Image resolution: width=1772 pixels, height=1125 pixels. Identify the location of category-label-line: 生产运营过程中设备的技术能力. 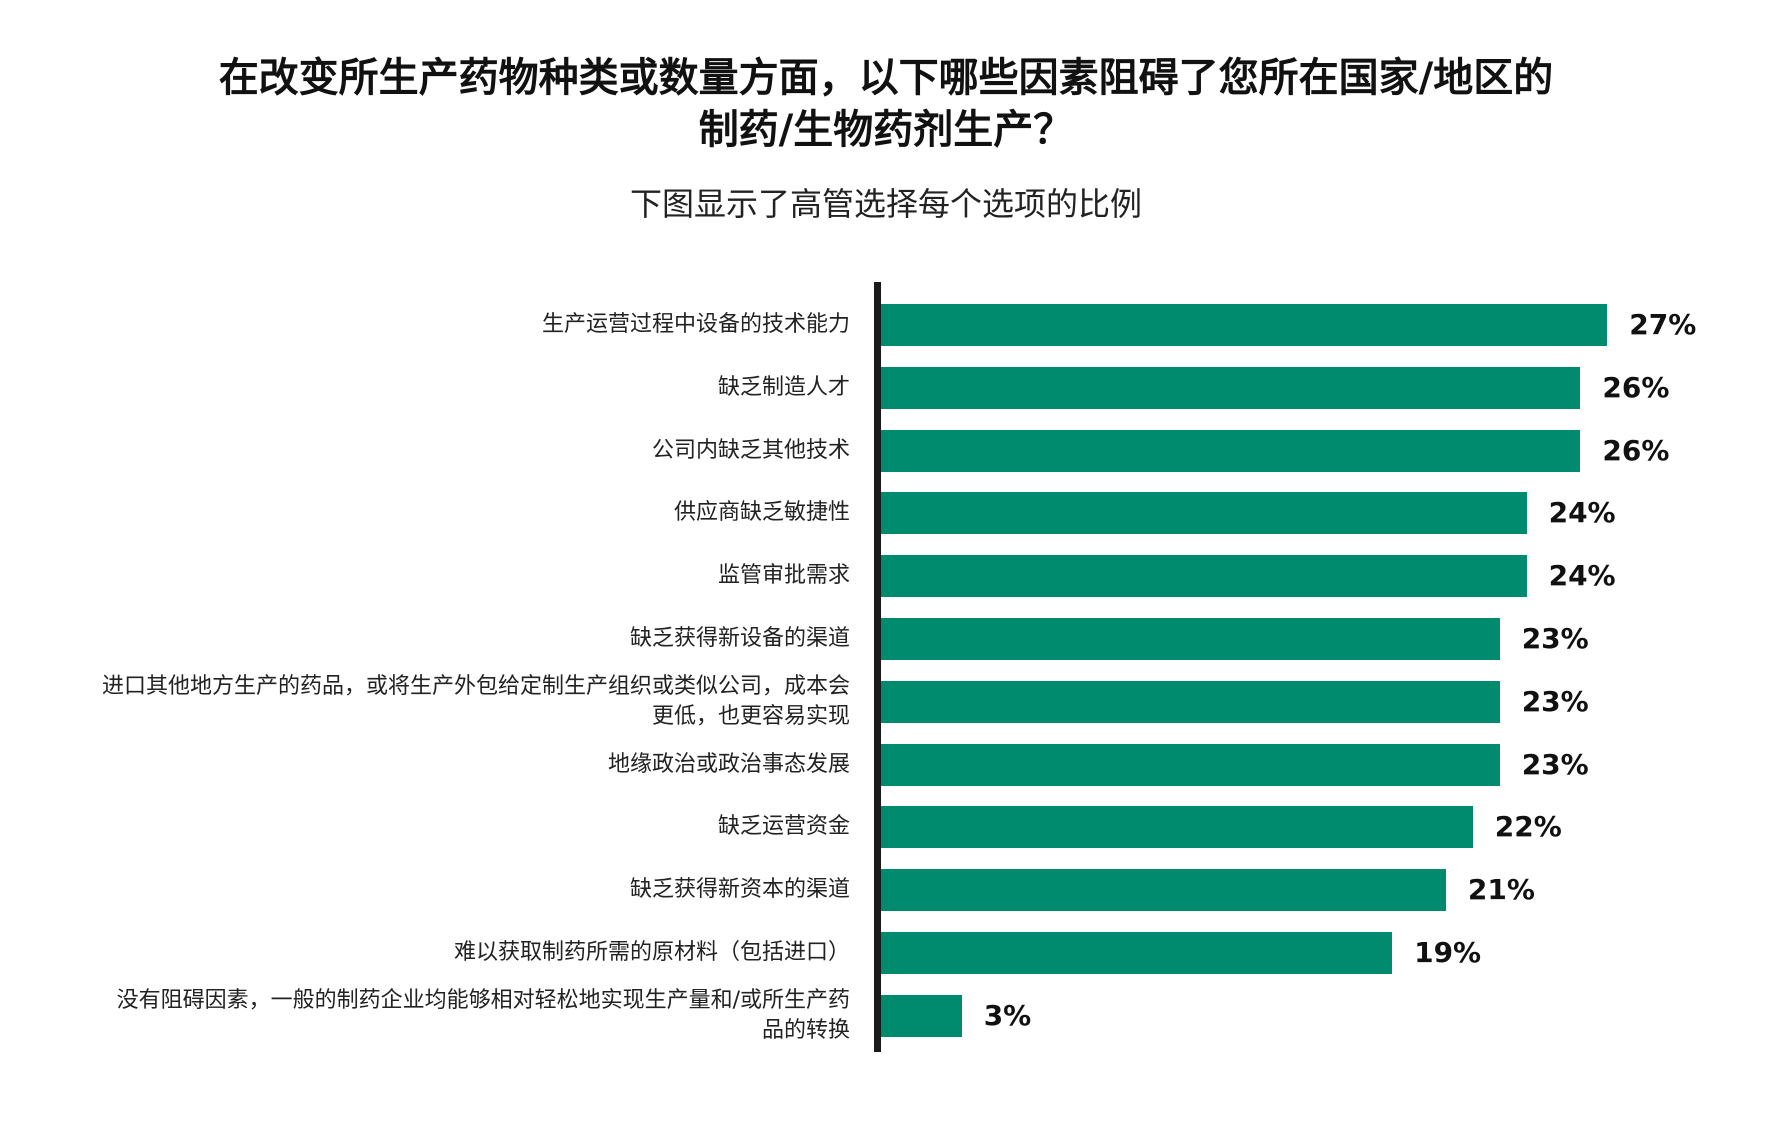
(695, 324).